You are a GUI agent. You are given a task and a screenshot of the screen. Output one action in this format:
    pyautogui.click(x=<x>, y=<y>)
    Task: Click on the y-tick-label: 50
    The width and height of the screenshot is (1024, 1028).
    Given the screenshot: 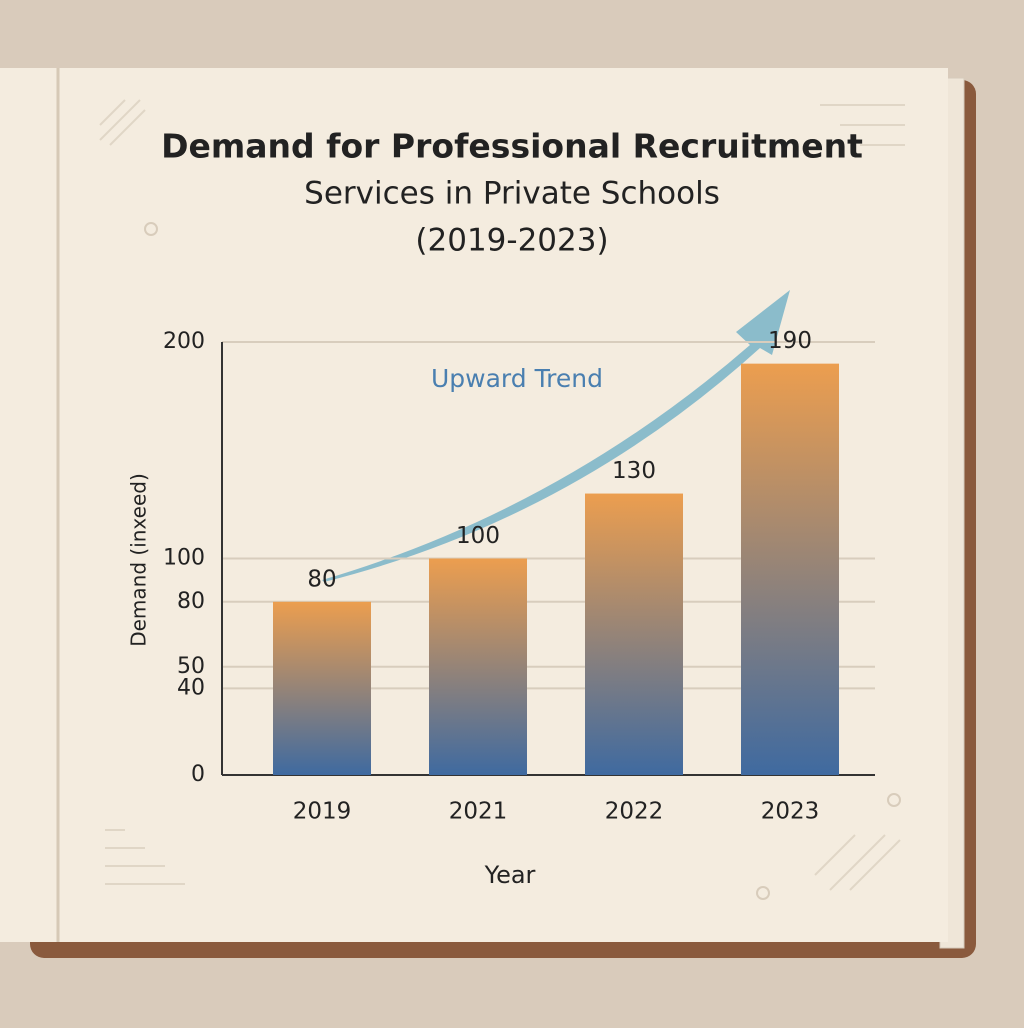 What is the action you would take?
    pyautogui.click(x=191, y=666)
    